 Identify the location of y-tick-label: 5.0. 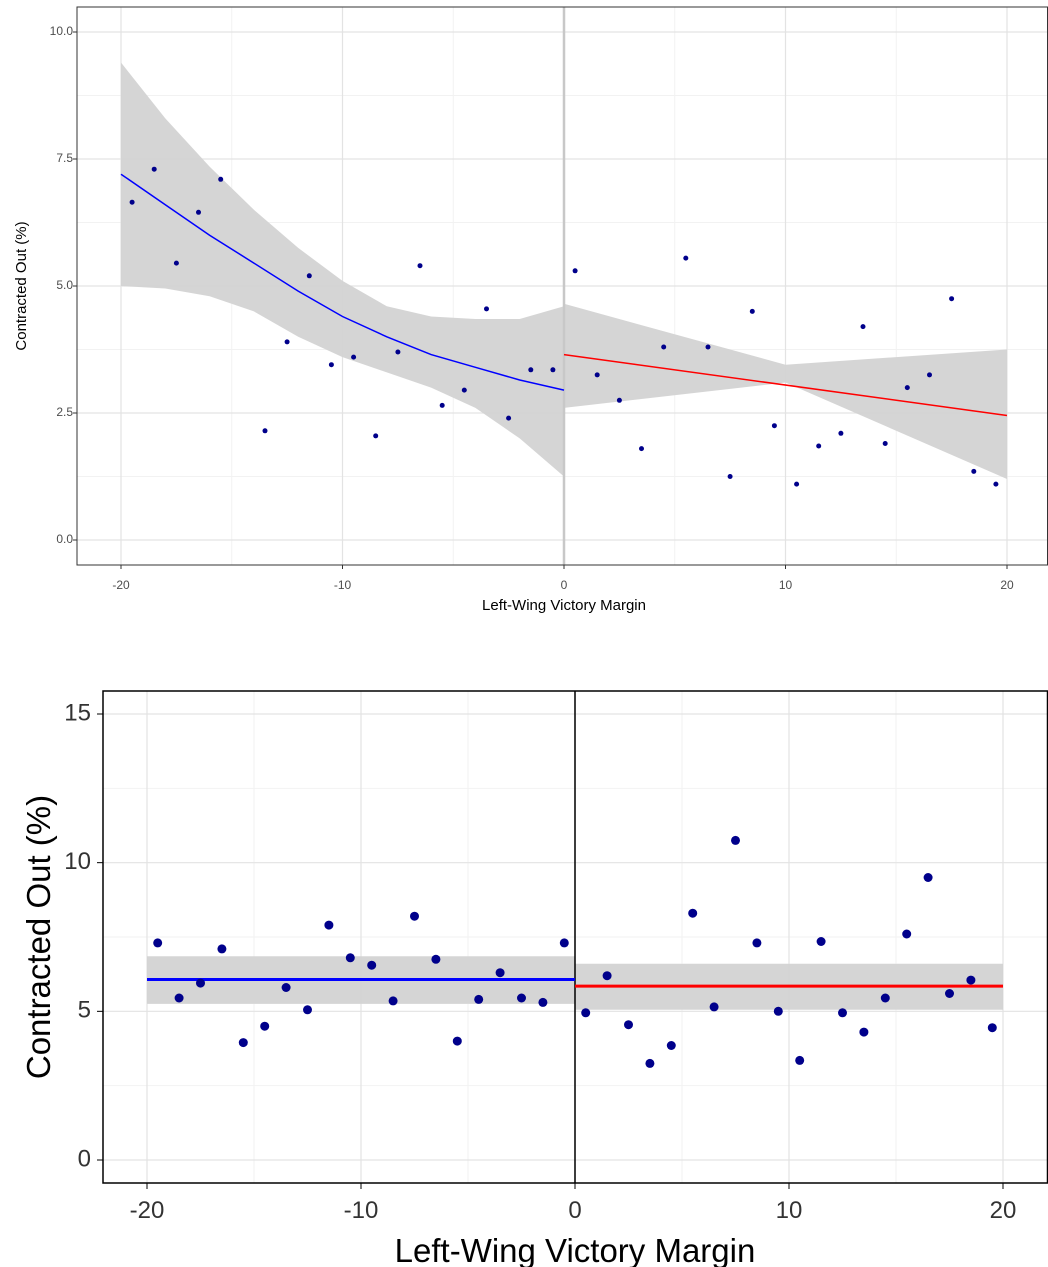
(64, 285).